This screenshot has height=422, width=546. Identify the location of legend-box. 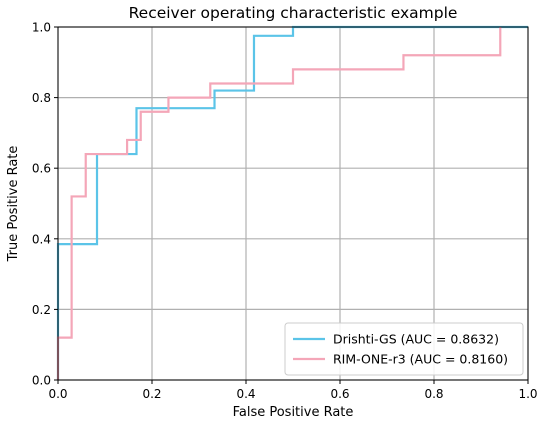
(404, 349).